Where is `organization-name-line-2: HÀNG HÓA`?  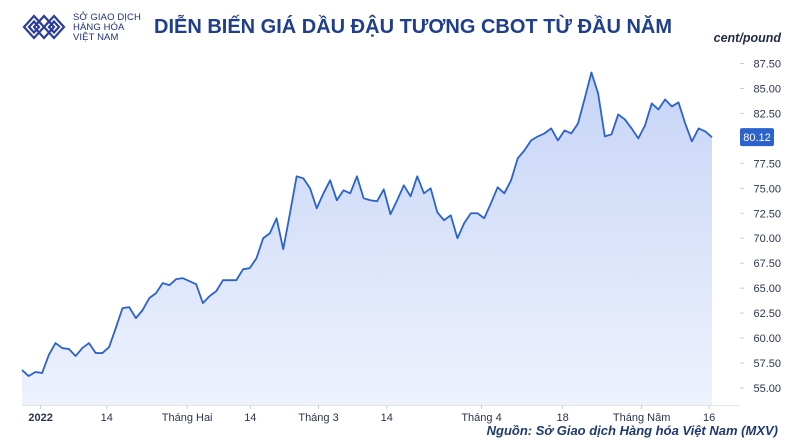 organization-name-line-2: HÀNG HÓA is located at coordinates (99, 27).